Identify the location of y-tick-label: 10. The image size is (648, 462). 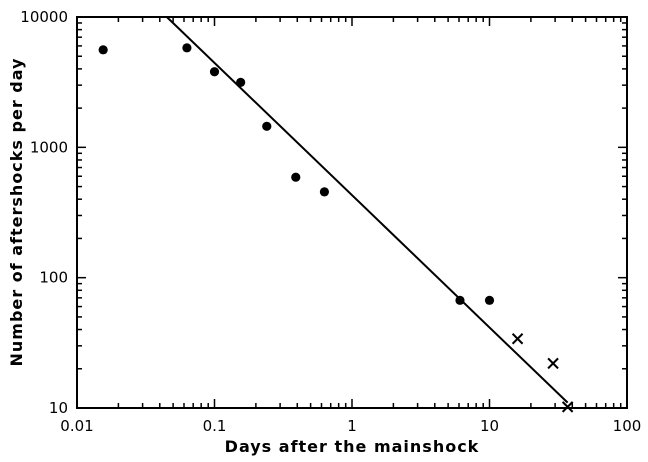
(58, 408).